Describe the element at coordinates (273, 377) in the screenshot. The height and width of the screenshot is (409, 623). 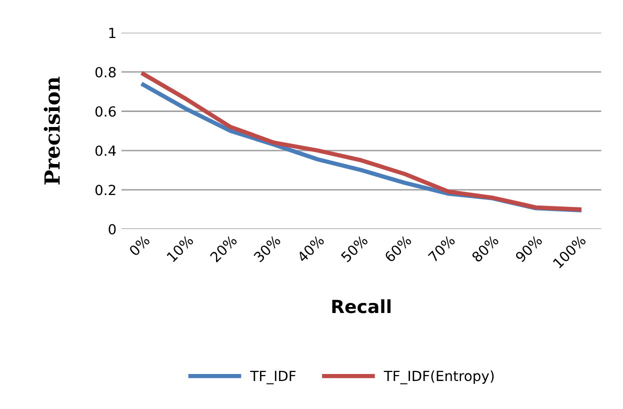
I see `legend-label: TF_IDF` at that location.